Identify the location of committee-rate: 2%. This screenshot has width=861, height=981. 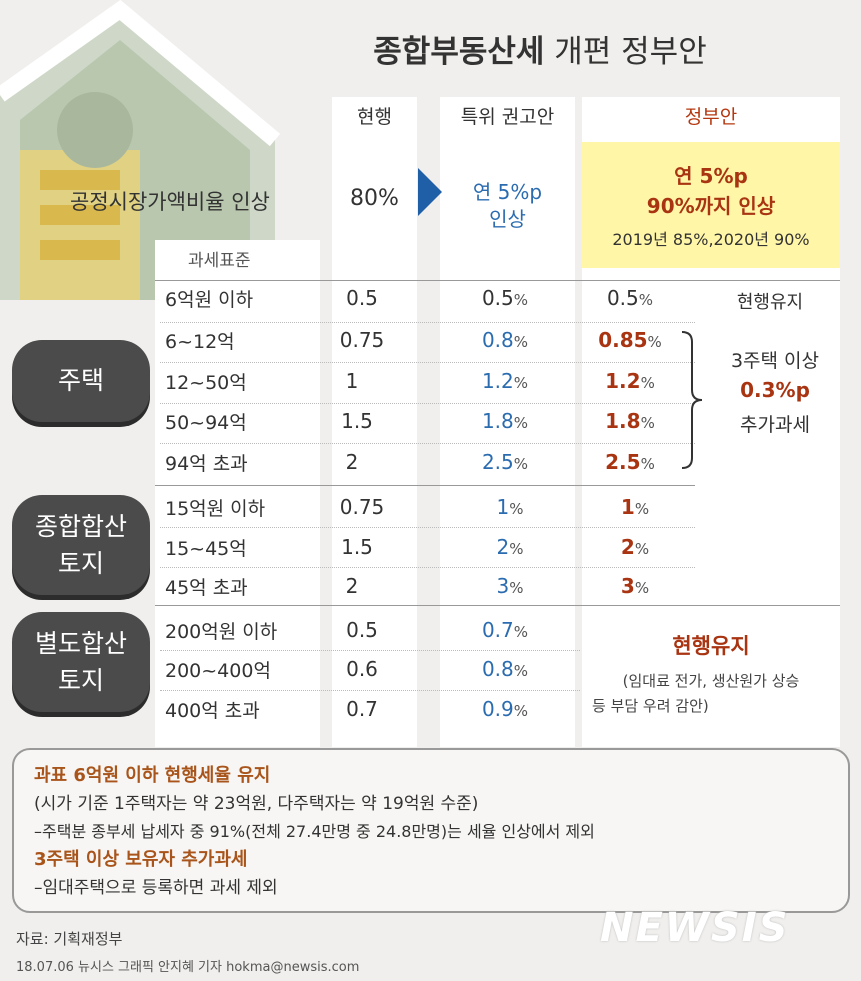
(510, 547).